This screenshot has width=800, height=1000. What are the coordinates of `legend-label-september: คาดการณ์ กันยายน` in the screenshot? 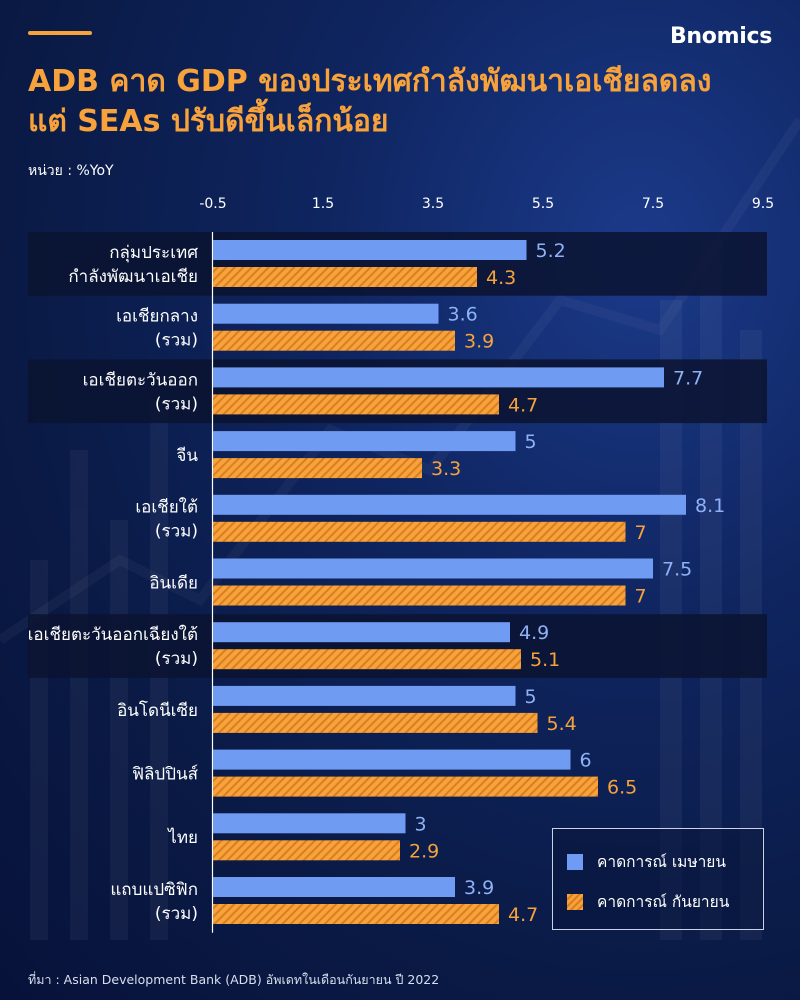 It's located at (663, 902).